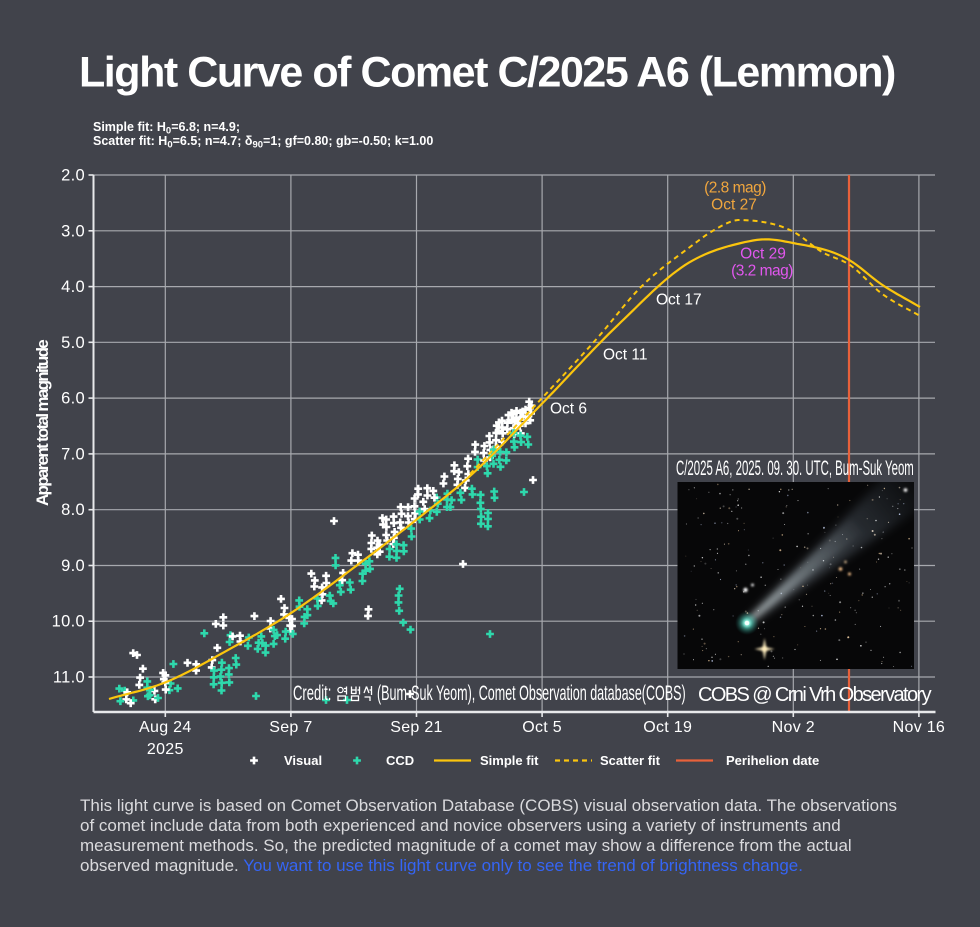 Image resolution: width=980 pixels, height=927 pixels. I want to click on svg-text: Simple fit: H0=6.8; n=4.9;, so click(166, 128).